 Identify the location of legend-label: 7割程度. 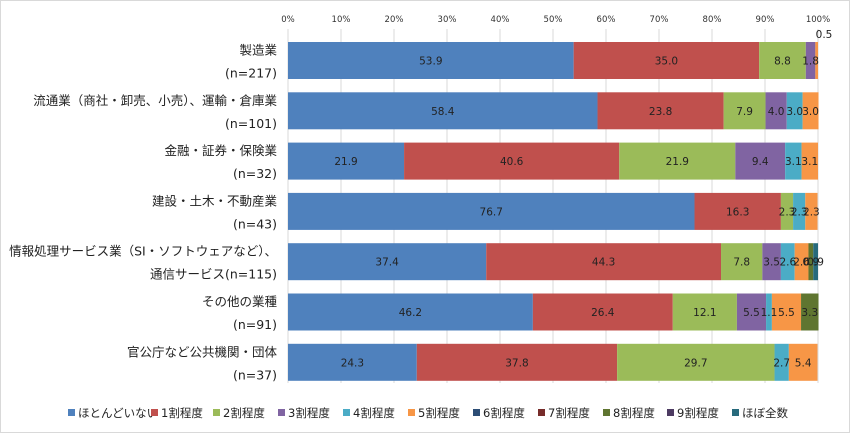
(569, 413).